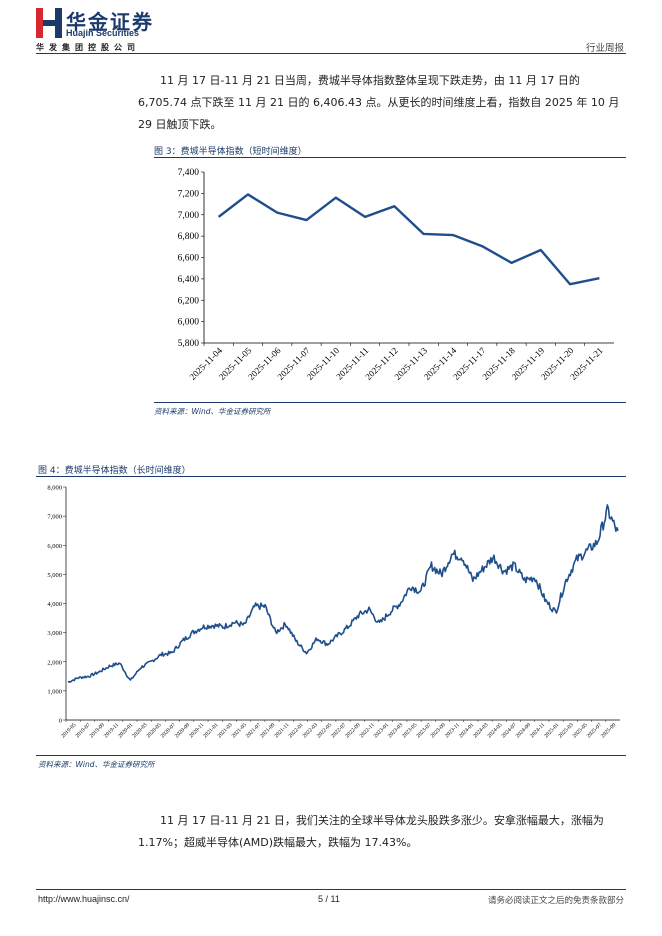 The image size is (662, 936). I want to click on footer-divider, so click(331, 889).